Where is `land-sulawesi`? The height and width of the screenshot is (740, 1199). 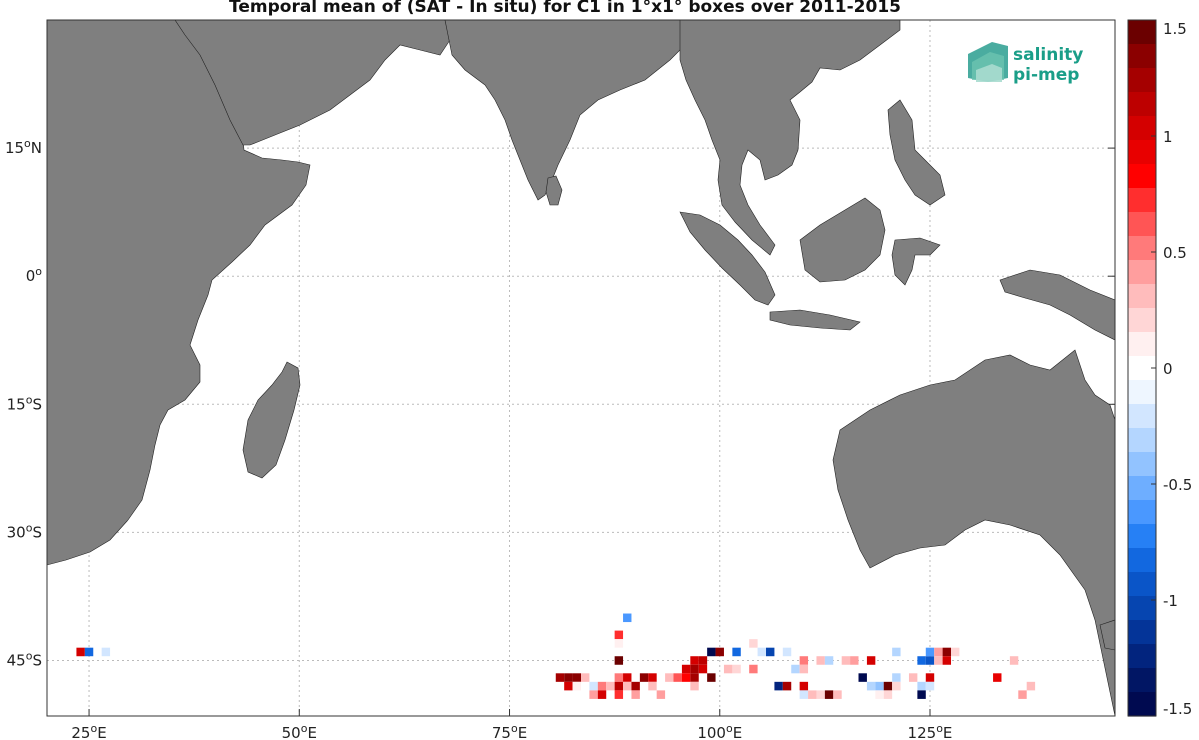
land-sulawesi is located at coordinates (916, 261).